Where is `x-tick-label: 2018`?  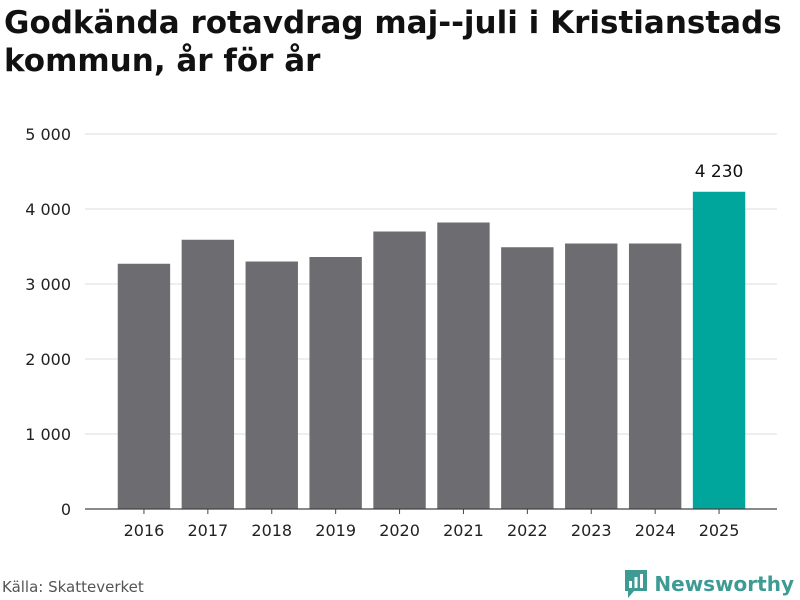 x-tick-label: 2018 is located at coordinates (271, 530).